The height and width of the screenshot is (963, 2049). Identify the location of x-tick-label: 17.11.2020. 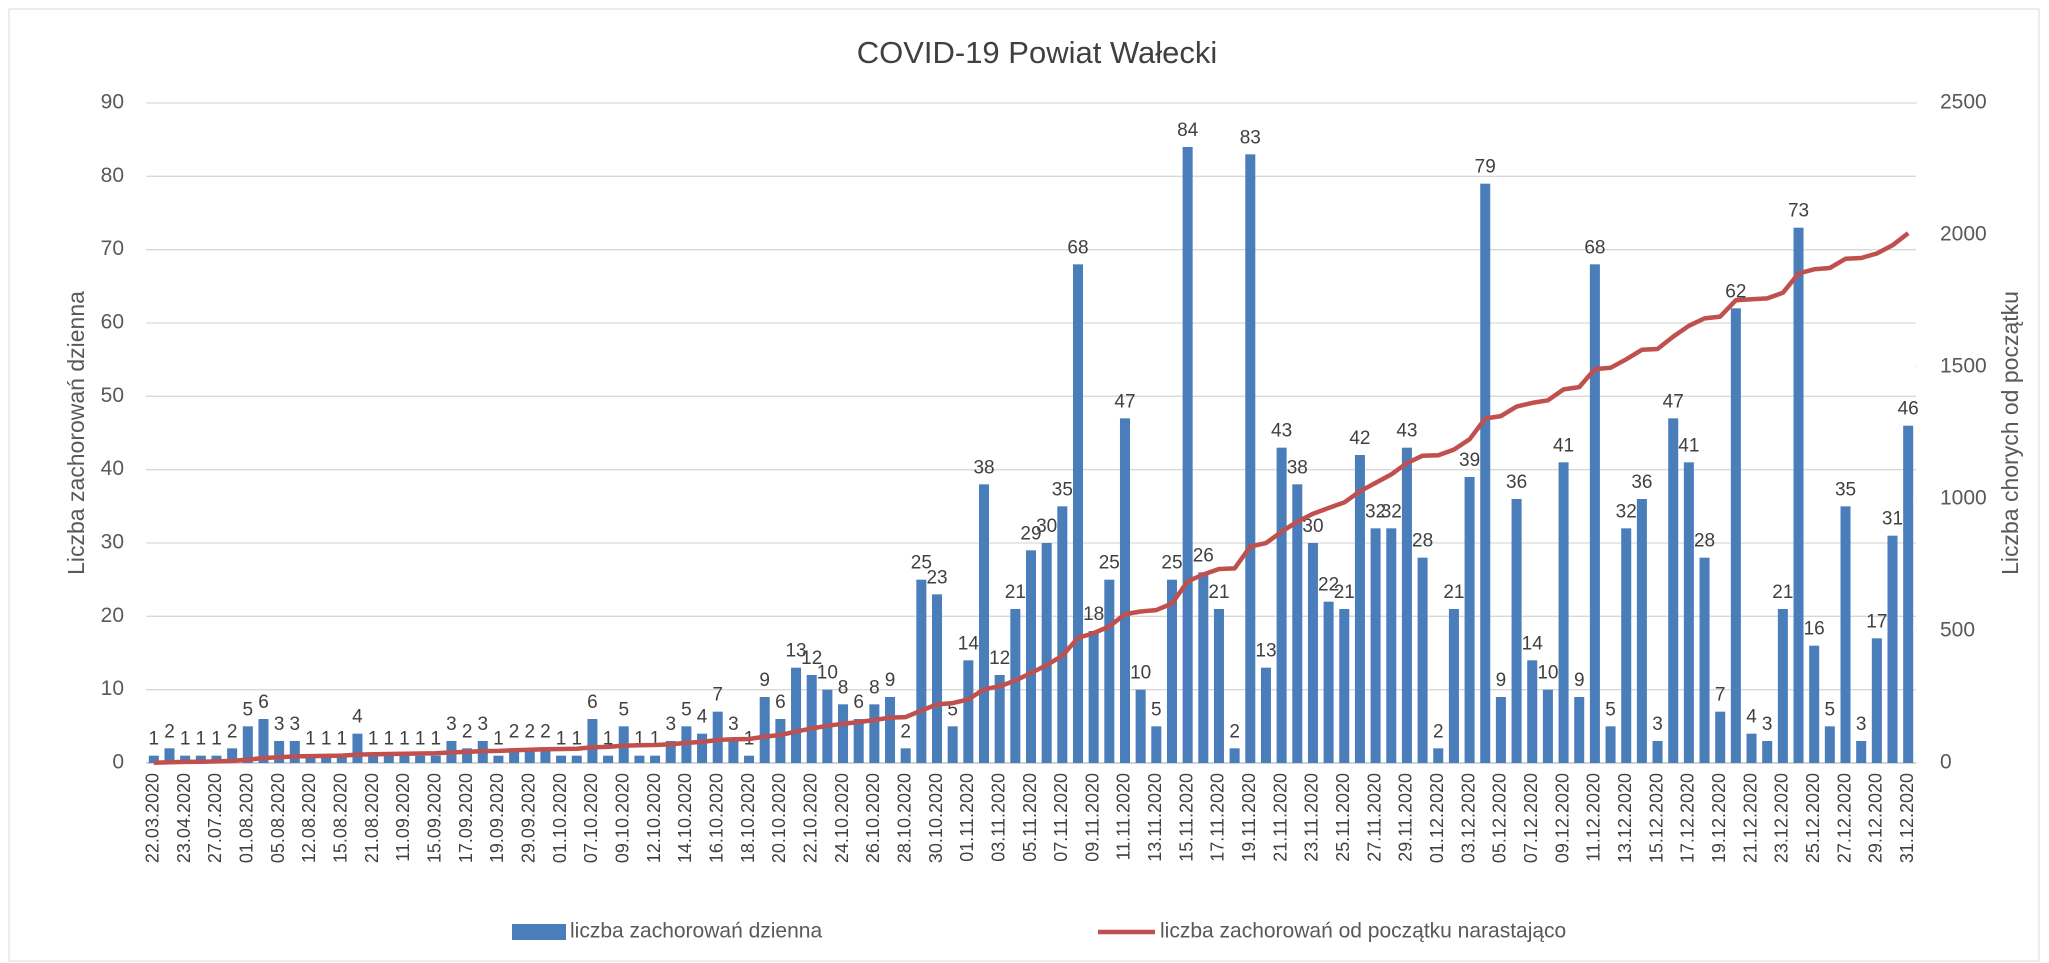
(1218, 817).